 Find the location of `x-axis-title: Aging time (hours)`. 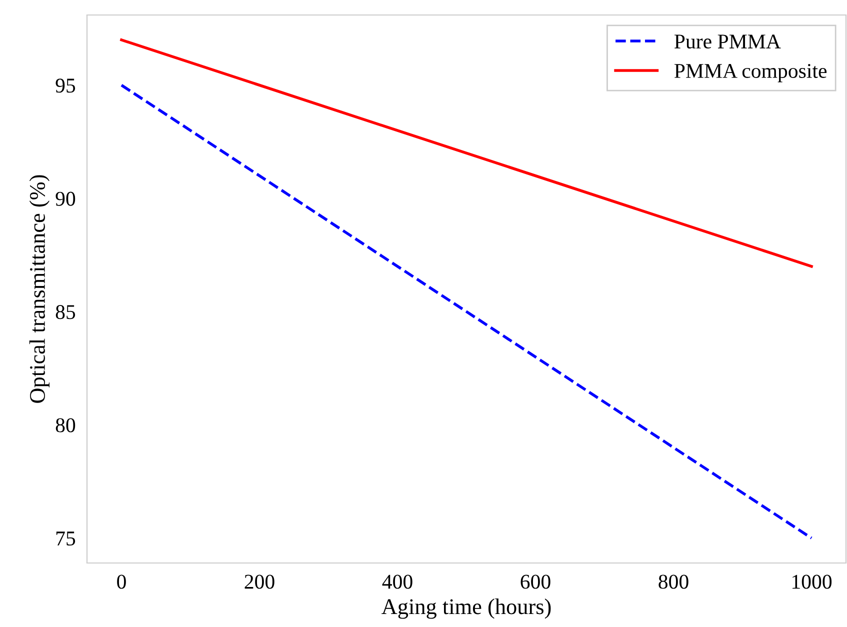

x-axis-title: Aging time (hours) is located at coordinates (466, 608).